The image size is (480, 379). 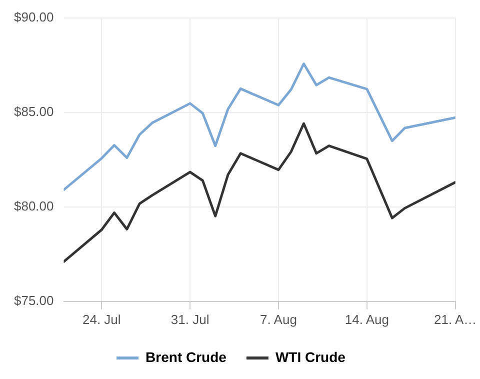 What do you see at coordinates (366, 319) in the screenshot?
I see `x-tick-label: 14. Aug` at bounding box center [366, 319].